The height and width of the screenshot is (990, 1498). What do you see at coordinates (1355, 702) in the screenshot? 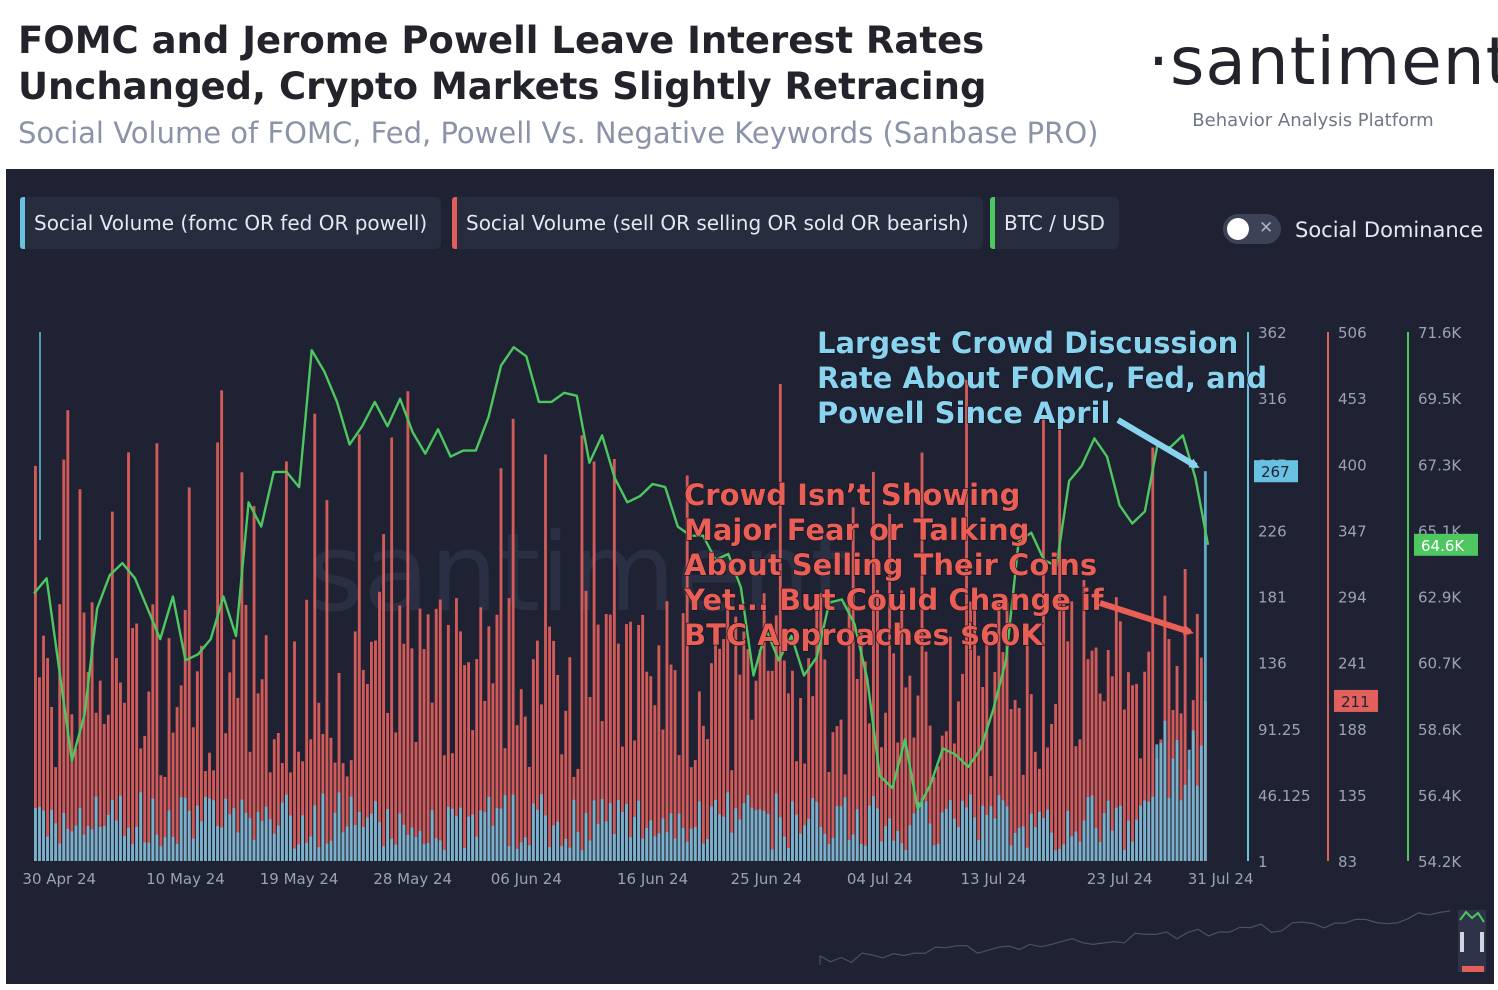
I see `negative-last-value-label: 211` at bounding box center [1355, 702].